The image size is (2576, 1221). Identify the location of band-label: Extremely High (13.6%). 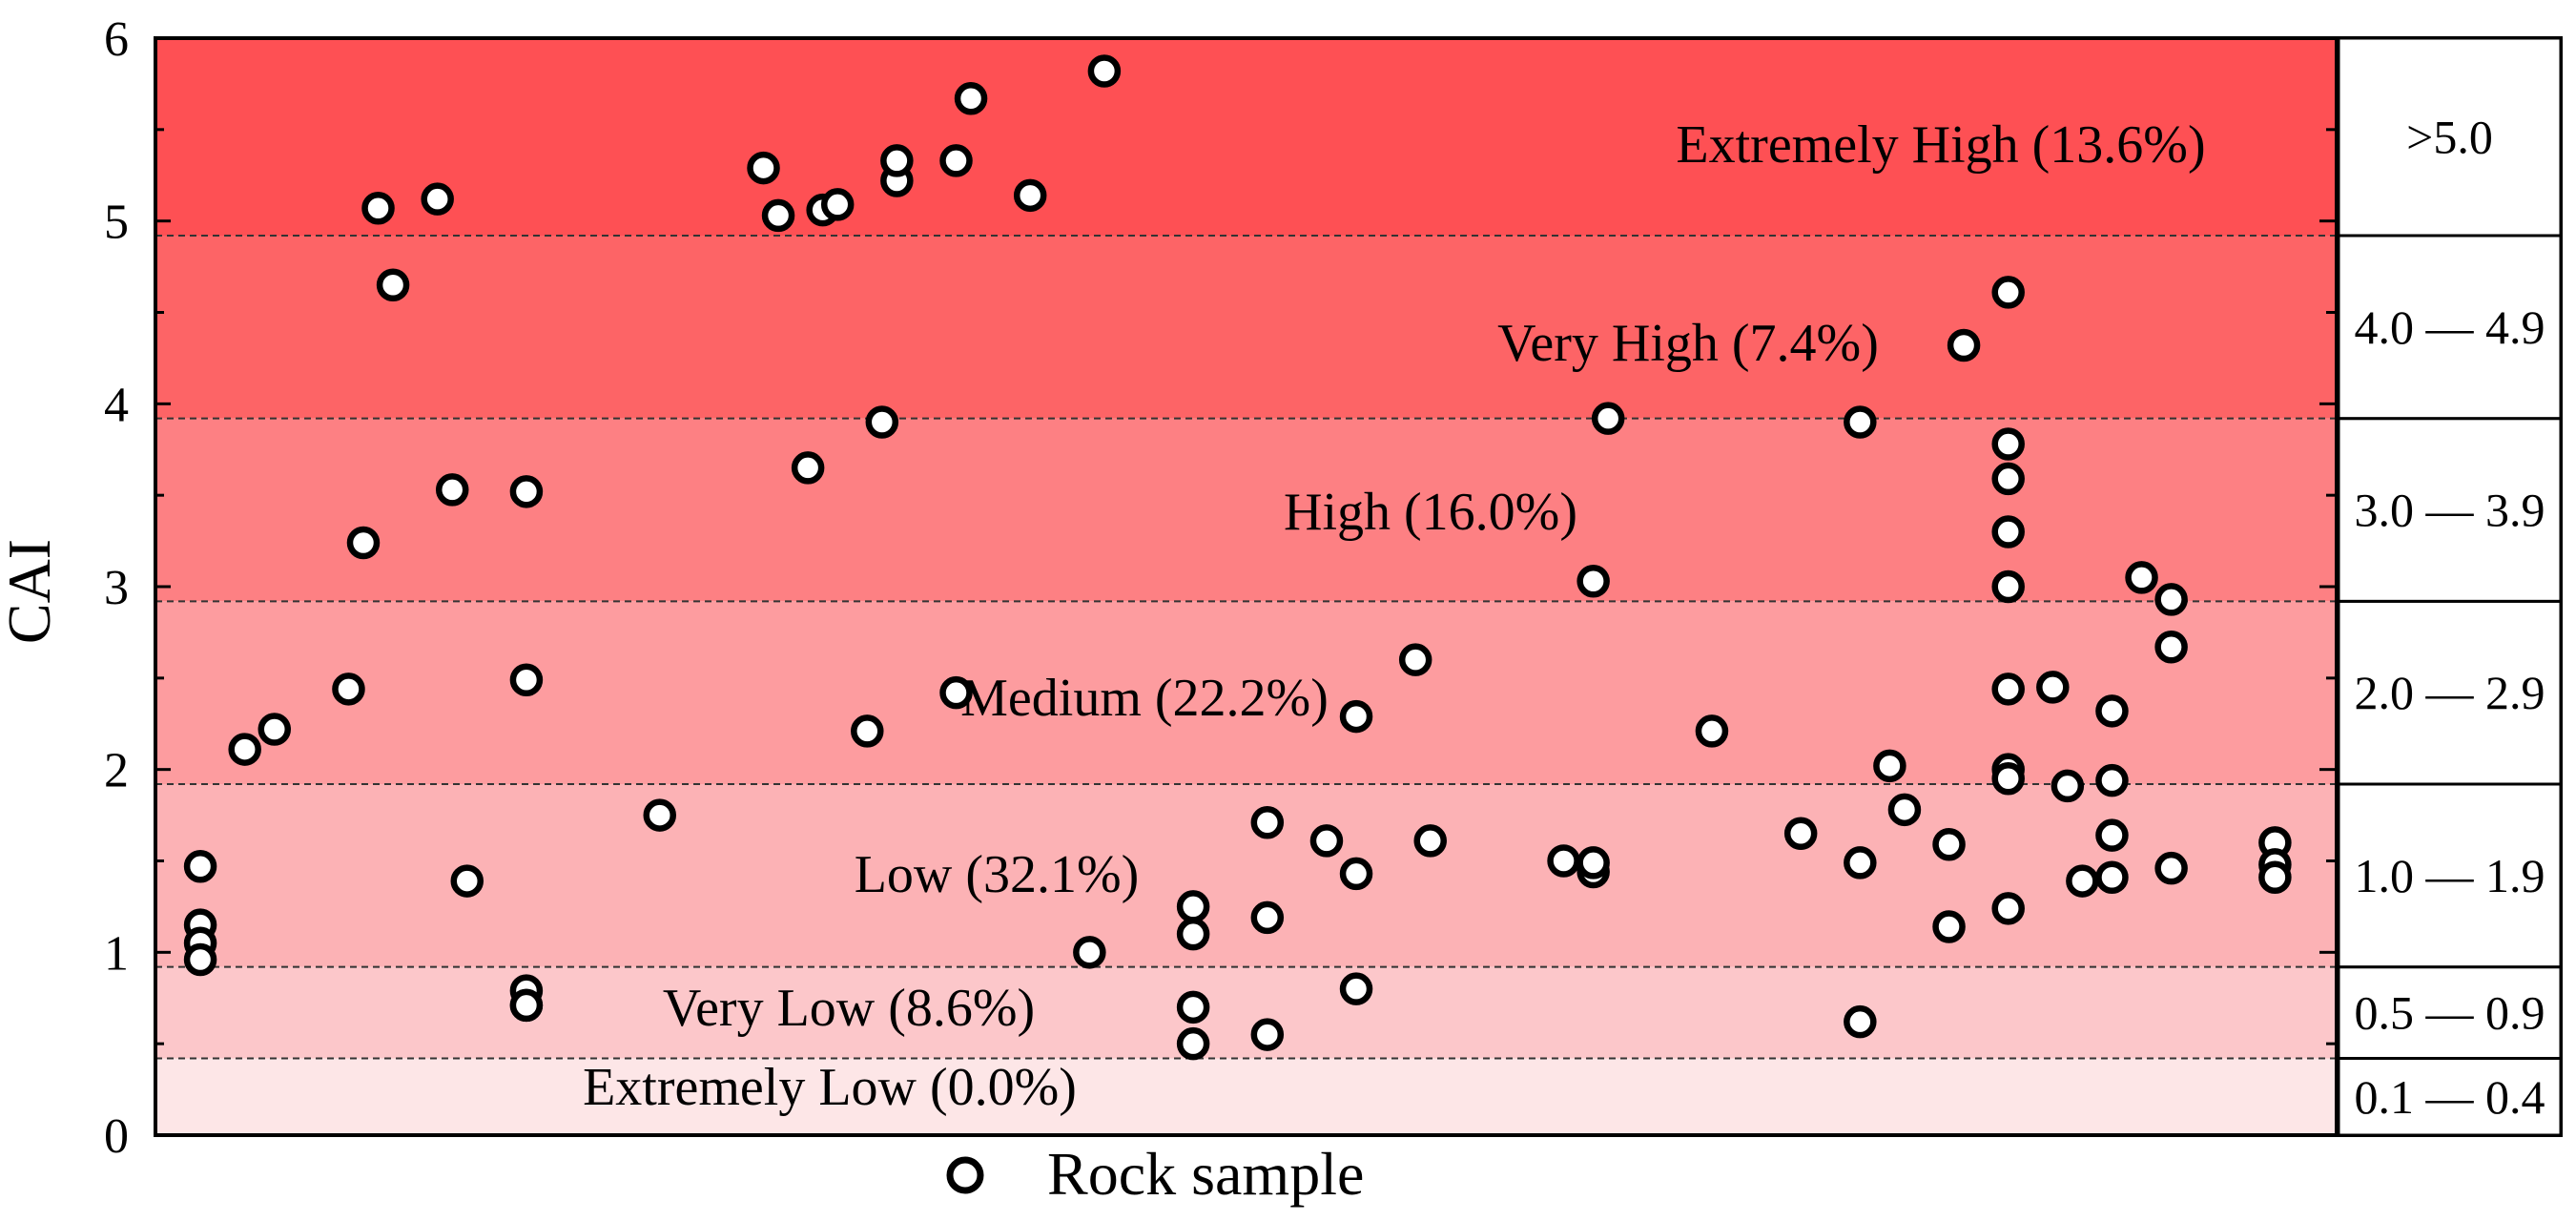
(1940, 145).